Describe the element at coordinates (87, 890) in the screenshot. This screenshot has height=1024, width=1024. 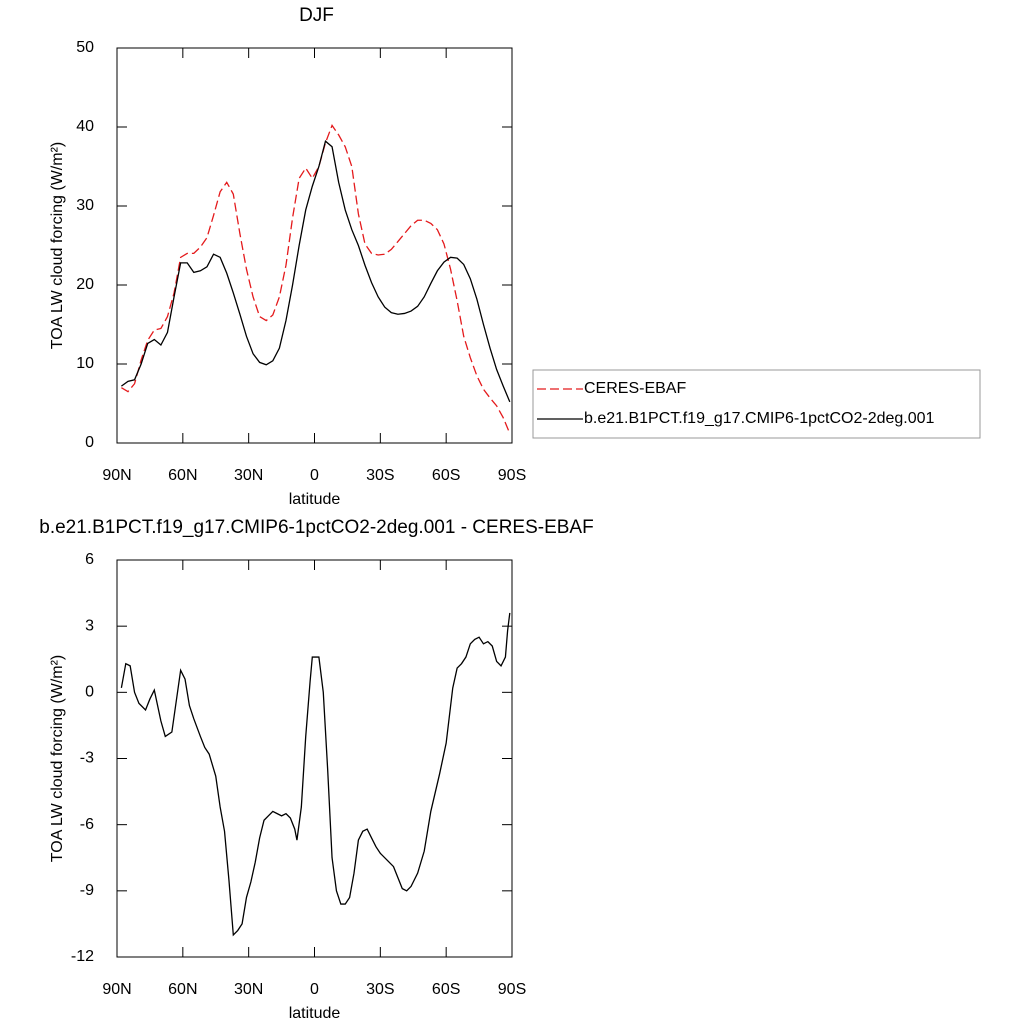
I see `y-tick-label: -9` at that location.